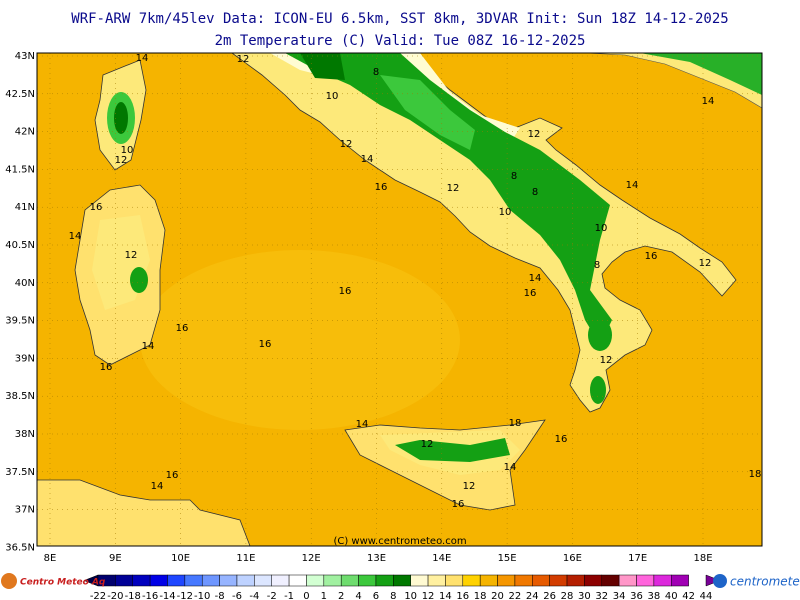 Image resolution: width=800 pixels, height=600 pixels. I want to click on lat-label: 39.5N, so click(20, 321).